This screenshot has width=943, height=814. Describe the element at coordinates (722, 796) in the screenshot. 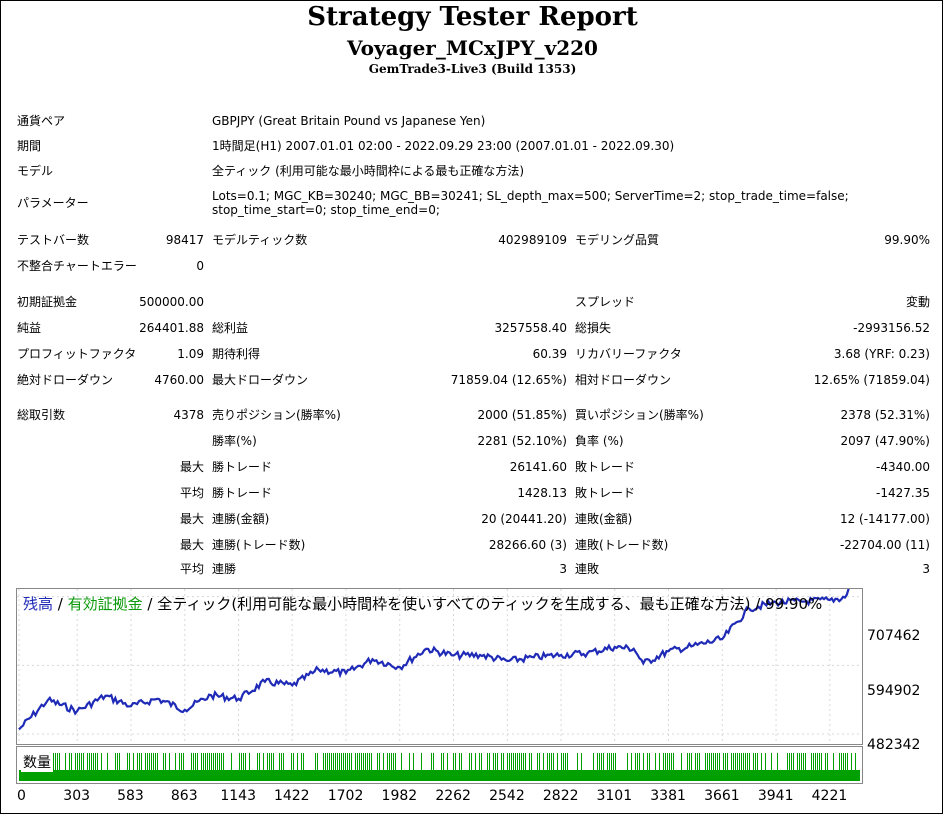

I see `x-tick-label: 3661` at that location.